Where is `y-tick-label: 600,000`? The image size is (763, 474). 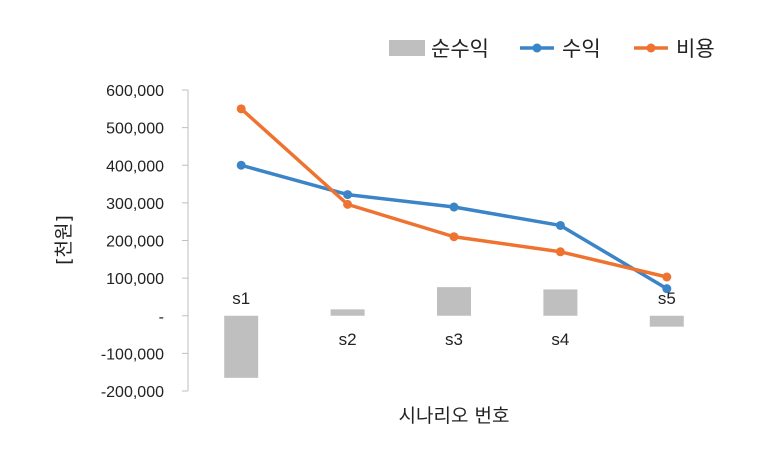 y-tick-label: 600,000 is located at coordinates (135, 91).